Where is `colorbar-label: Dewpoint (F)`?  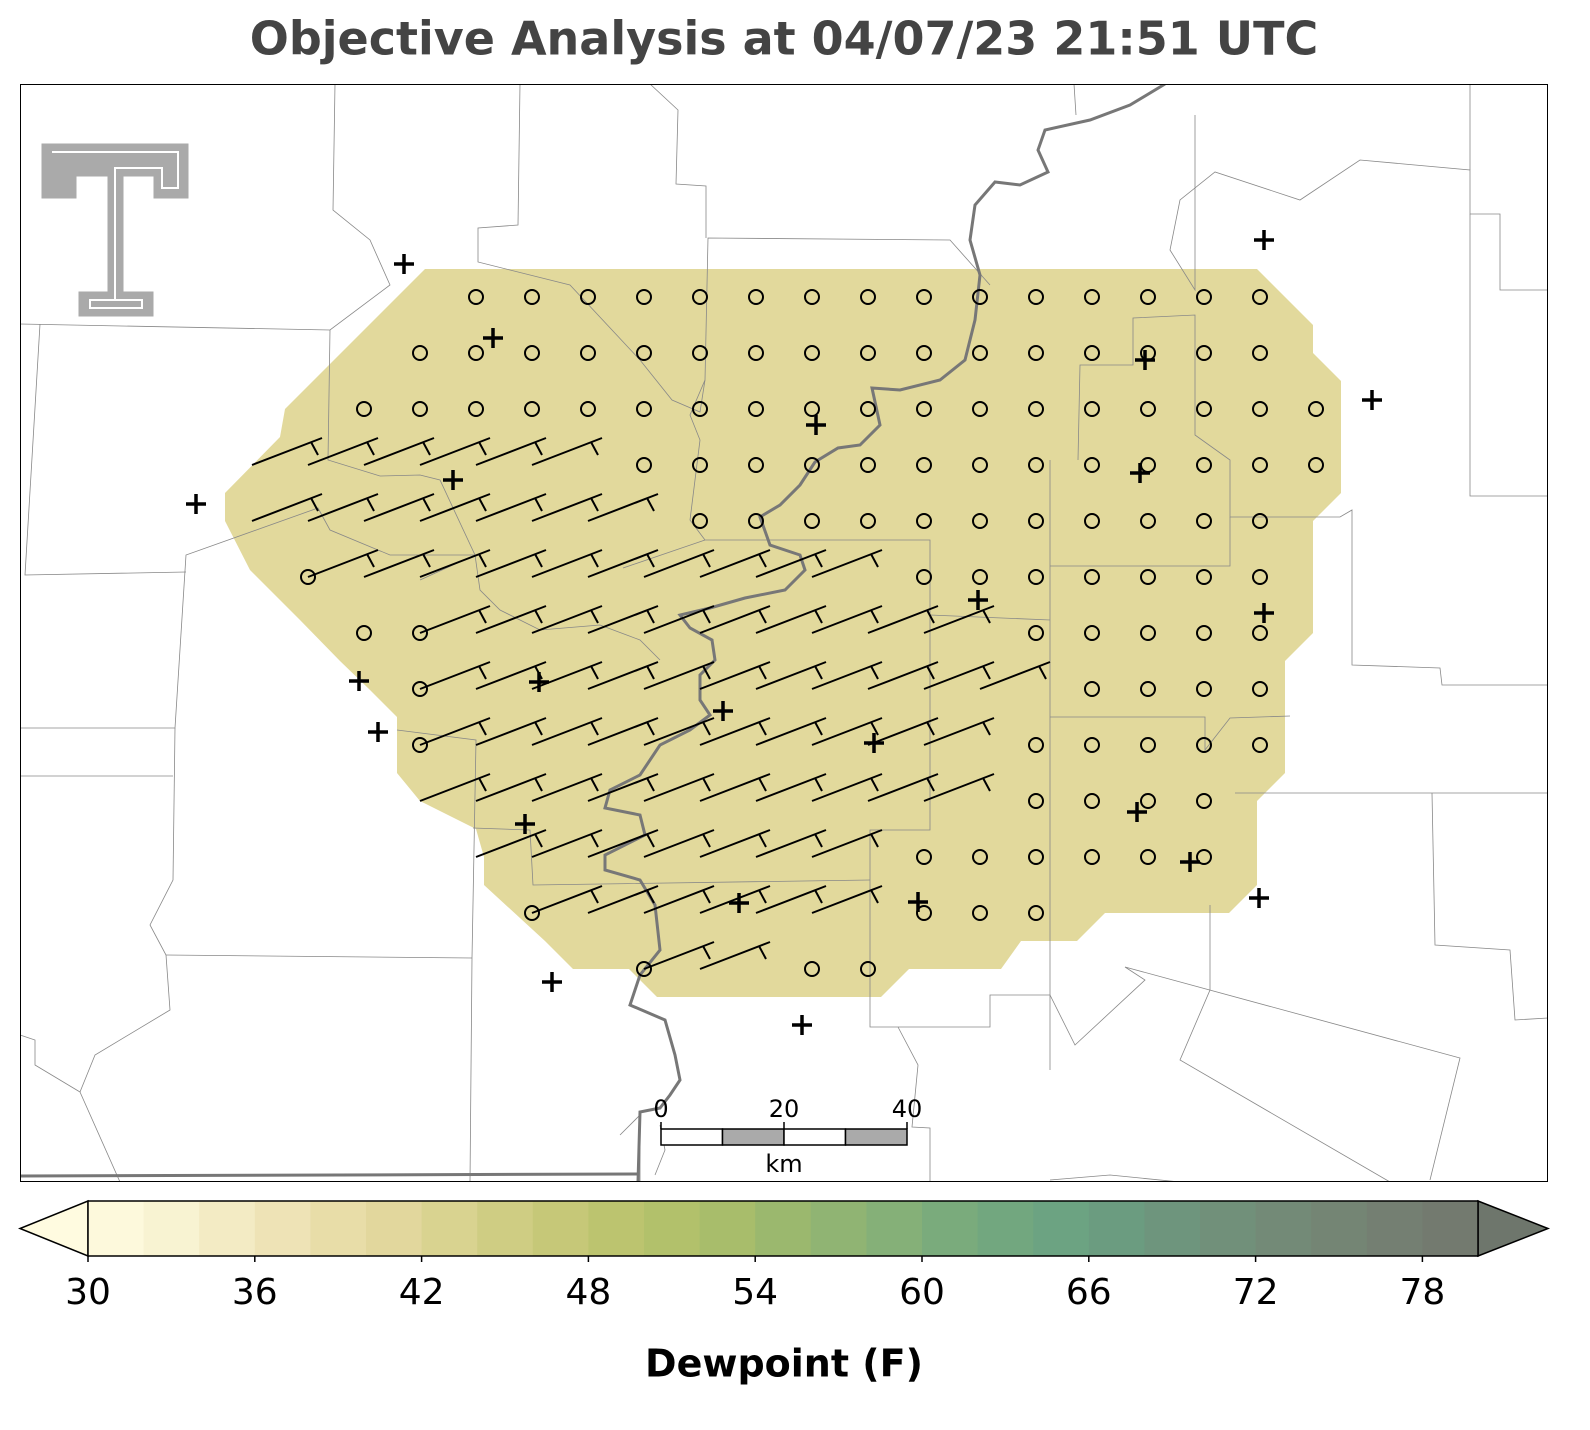 colorbar-label: Dewpoint (F) is located at coordinates (784, 1364).